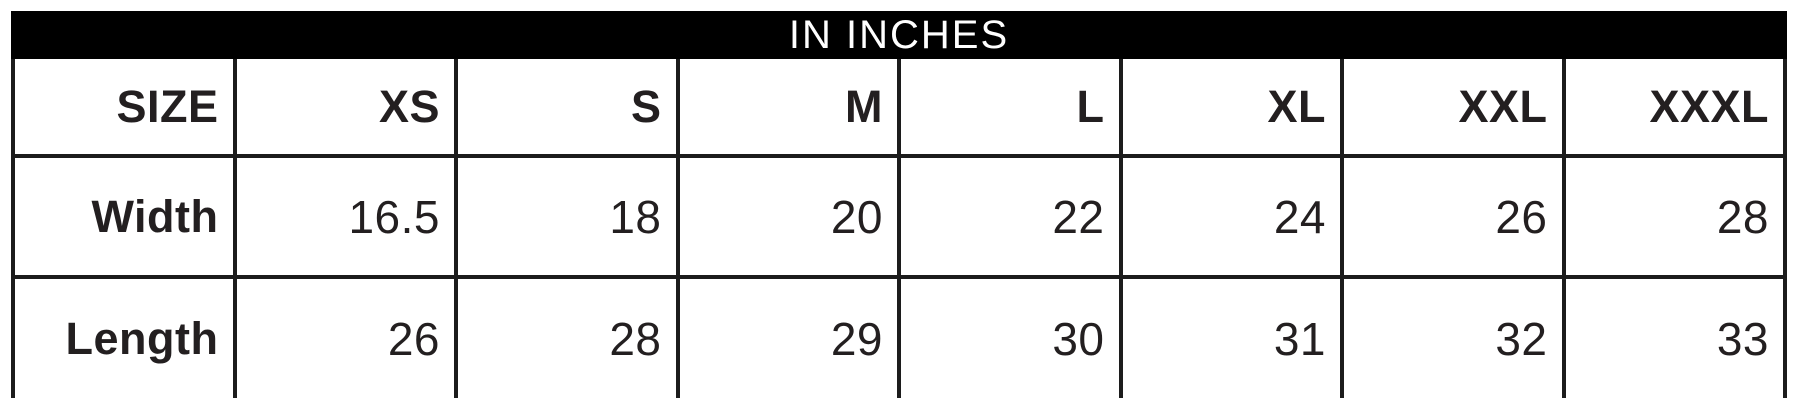 This screenshot has height=417, width=1803. Describe the element at coordinates (345, 108) in the screenshot. I see `column-header-xs: XS` at that location.